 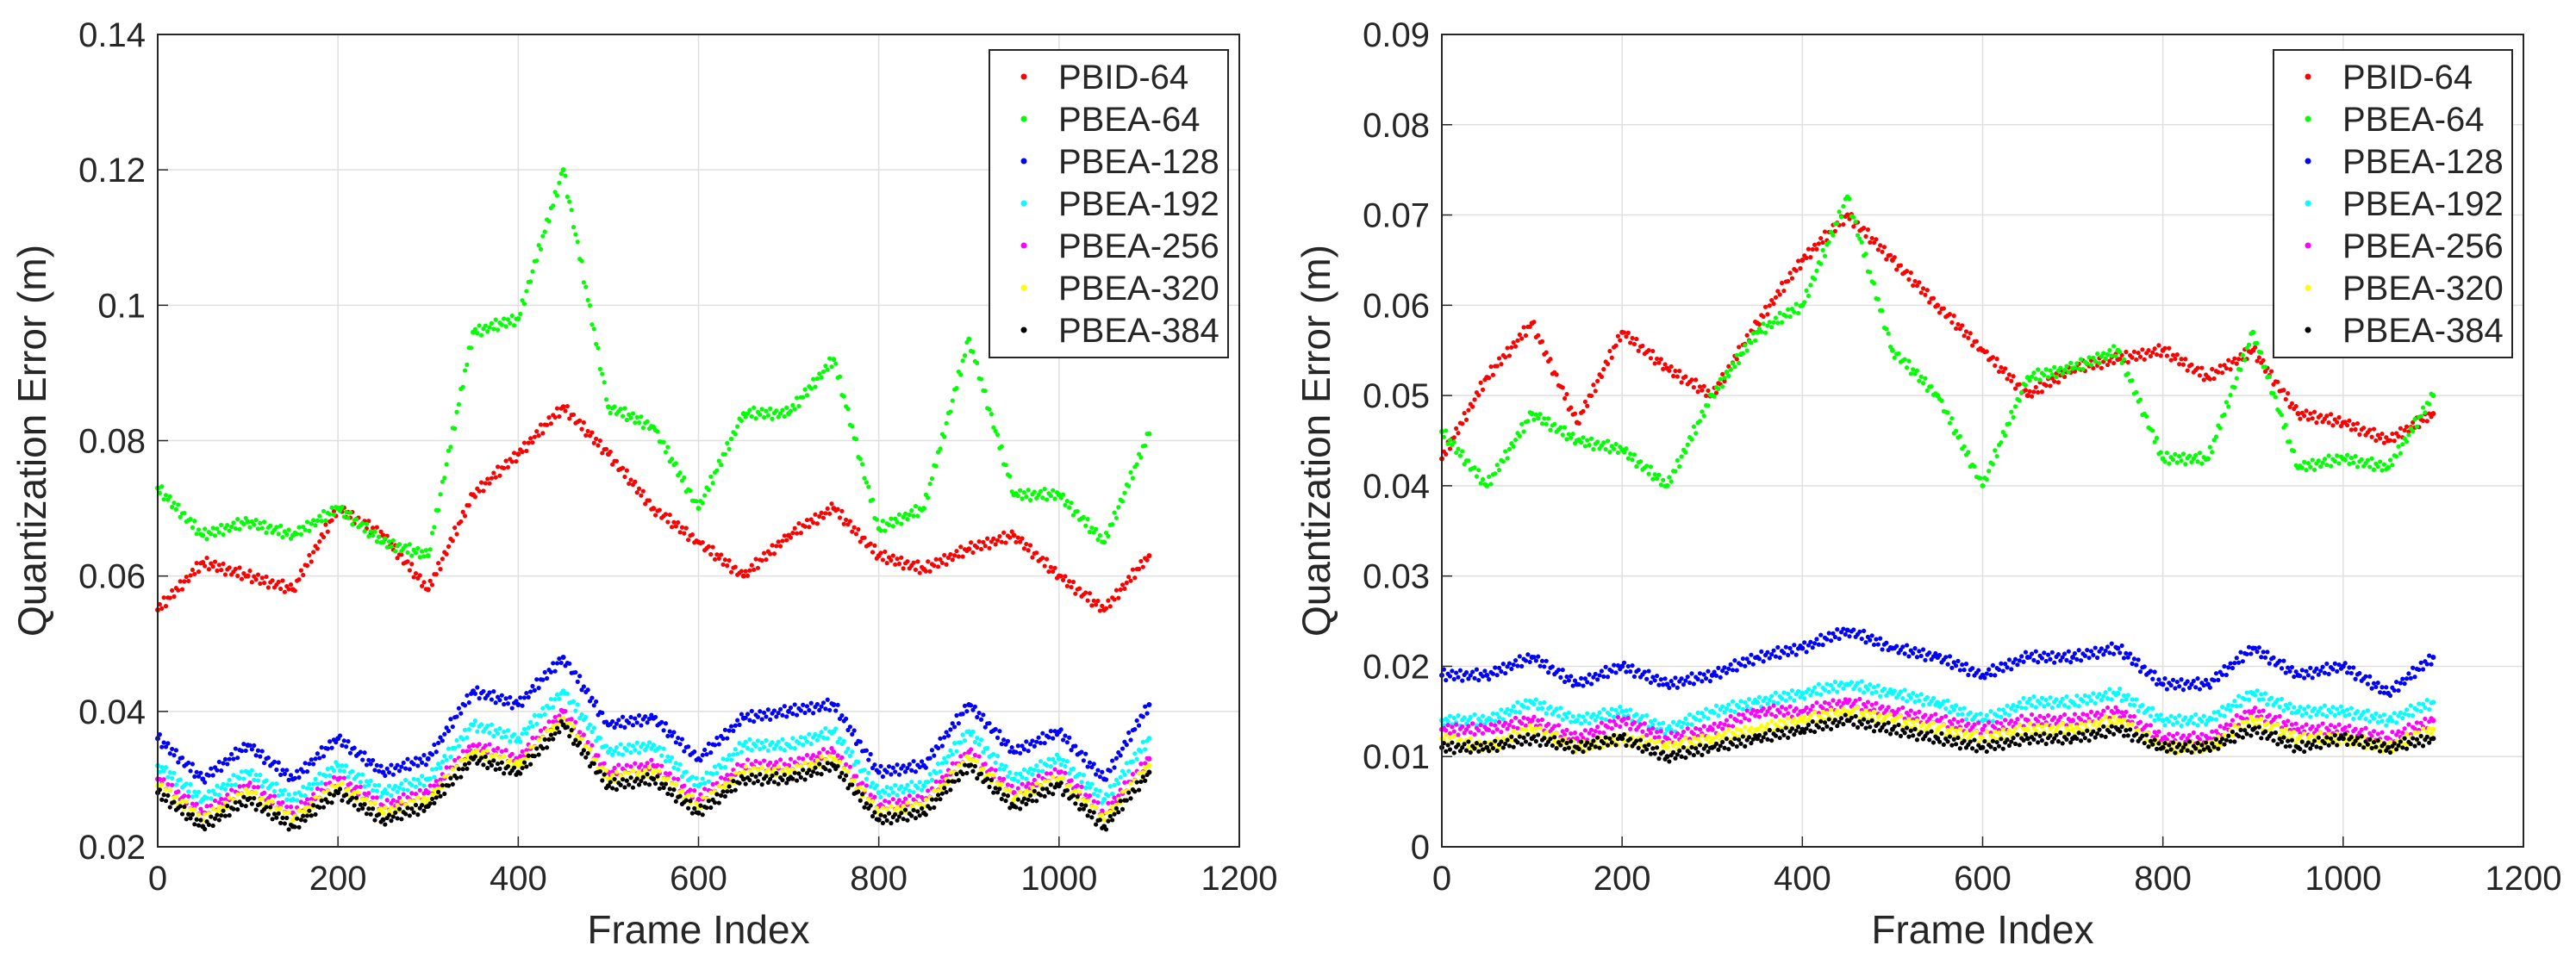 I want to click on legend-marker, so click(x=1023, y=245).